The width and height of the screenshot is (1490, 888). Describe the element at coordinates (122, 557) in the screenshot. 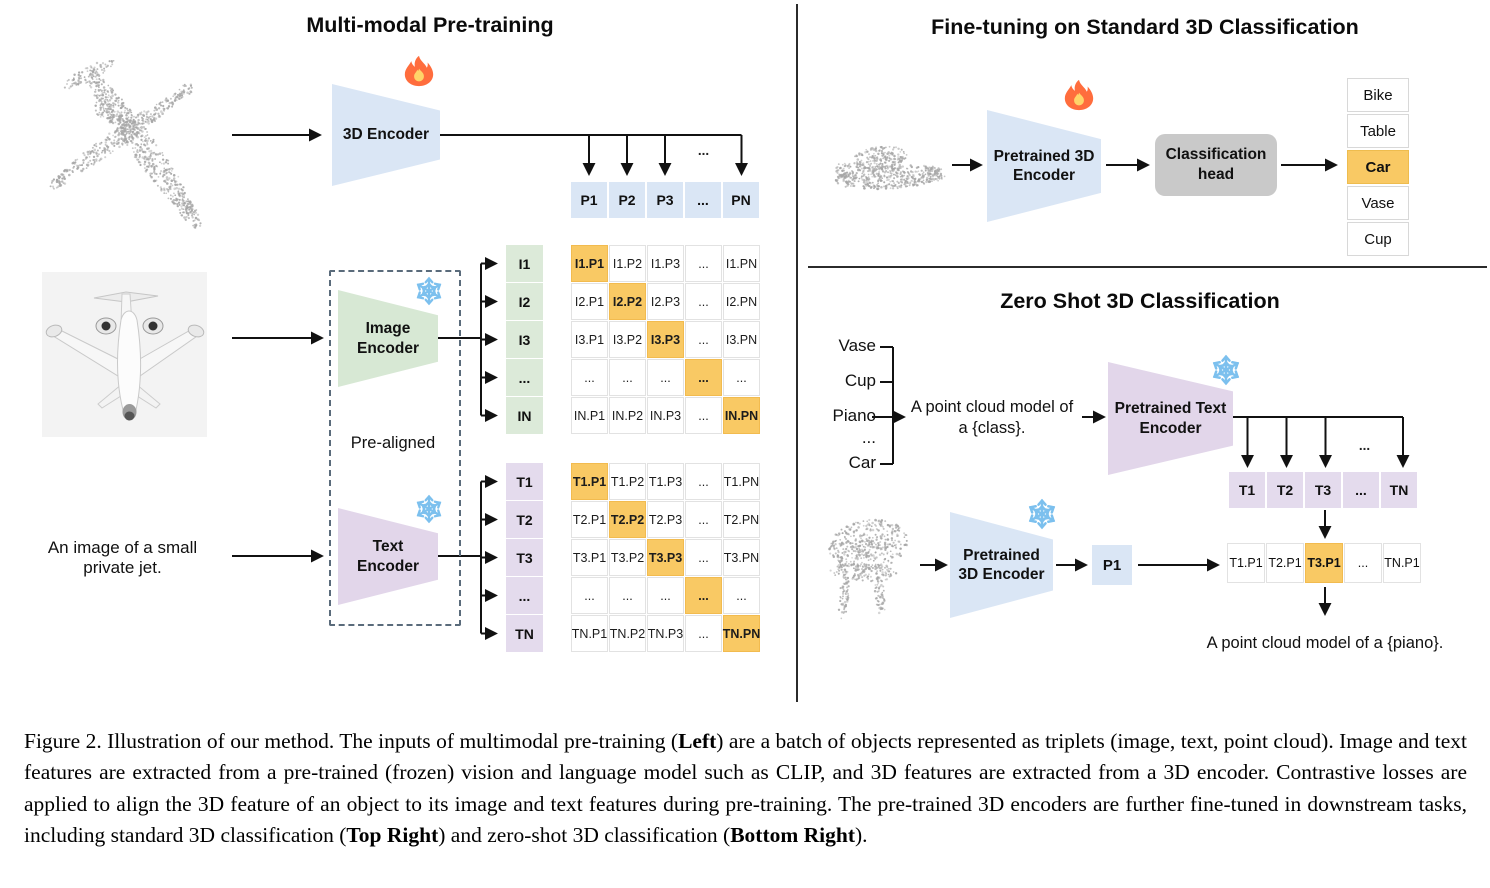

I see `jet-caption: An image of a small private jet.` at that location.